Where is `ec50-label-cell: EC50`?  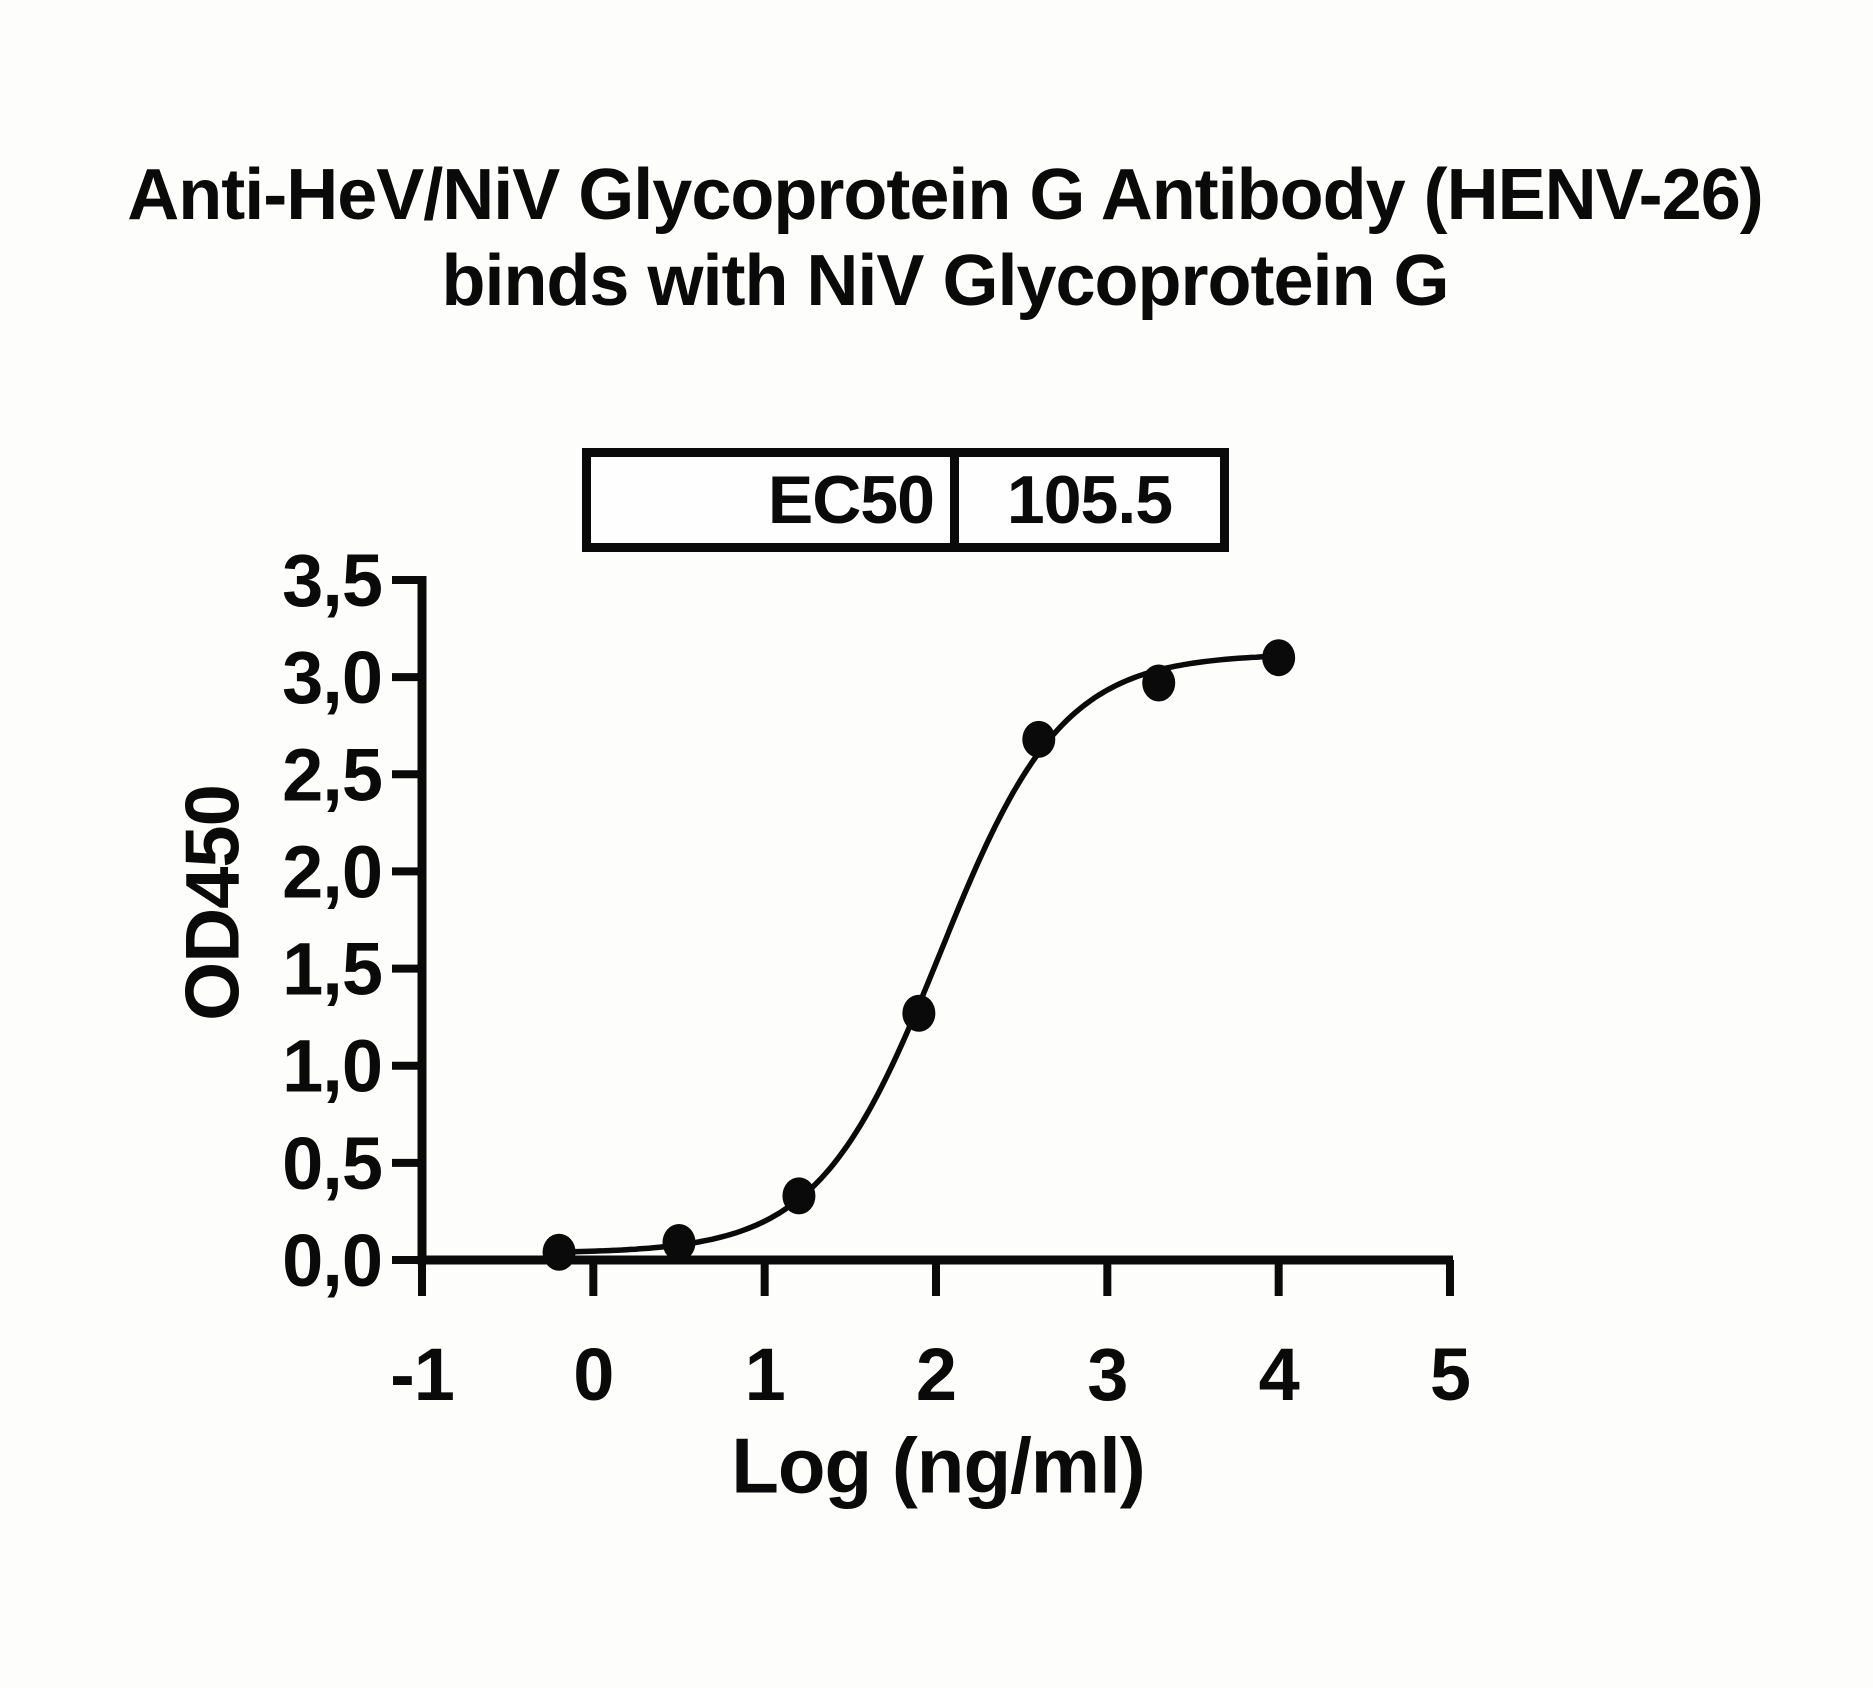 ec50-label-cell: EC50 is located at coordinates (775, 500).